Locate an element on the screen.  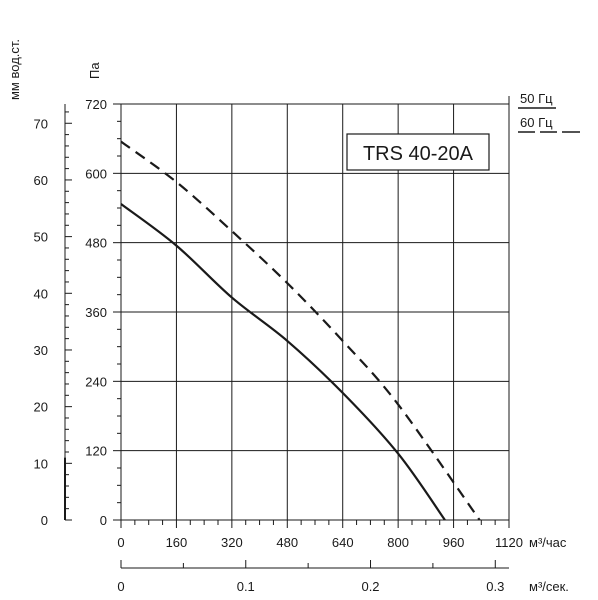
sec-tick-label: 0.1 is located at coordinates (246, 586).